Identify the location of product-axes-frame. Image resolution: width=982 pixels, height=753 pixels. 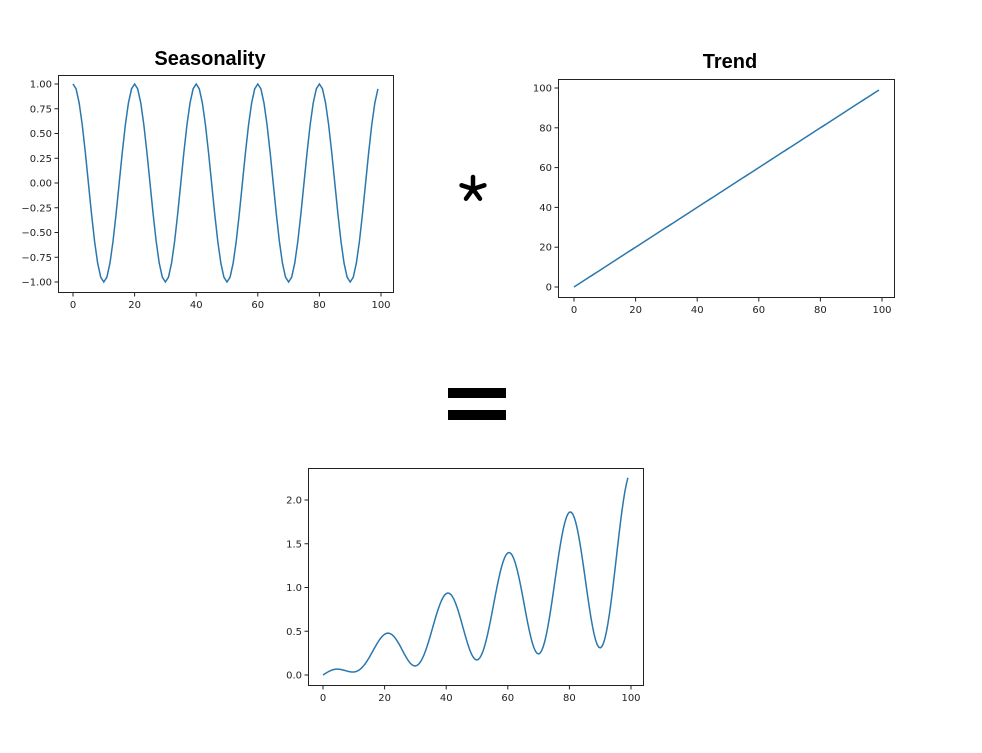
(476, 577).